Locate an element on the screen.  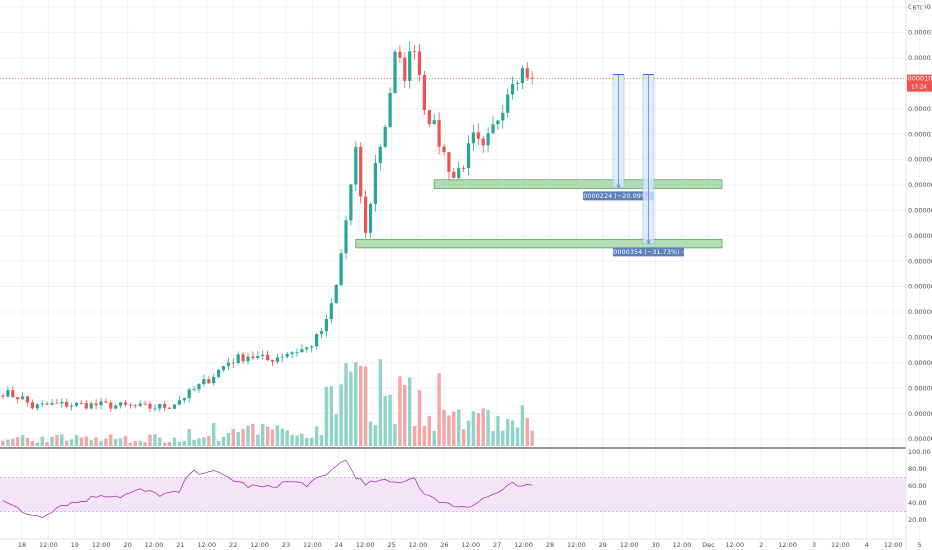
support-zone-lower-support is located at coordinates (539, 243).